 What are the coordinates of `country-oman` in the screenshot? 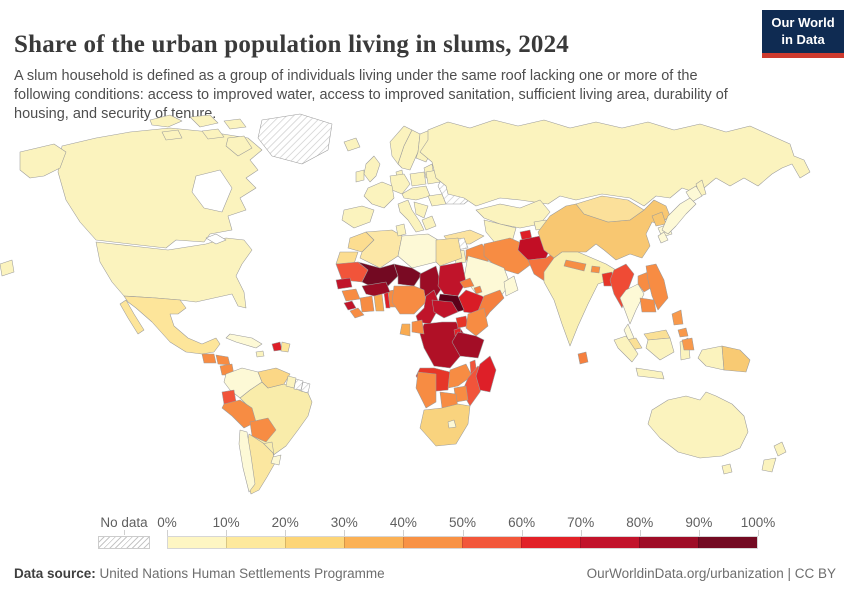 It's located at (511, 286).